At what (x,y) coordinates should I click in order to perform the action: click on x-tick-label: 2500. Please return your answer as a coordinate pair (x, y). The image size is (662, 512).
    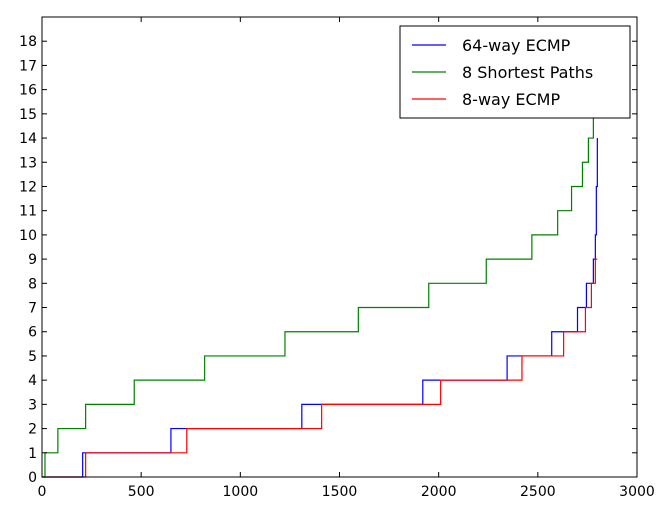
    Looking at the image, I should click on (538, 492).